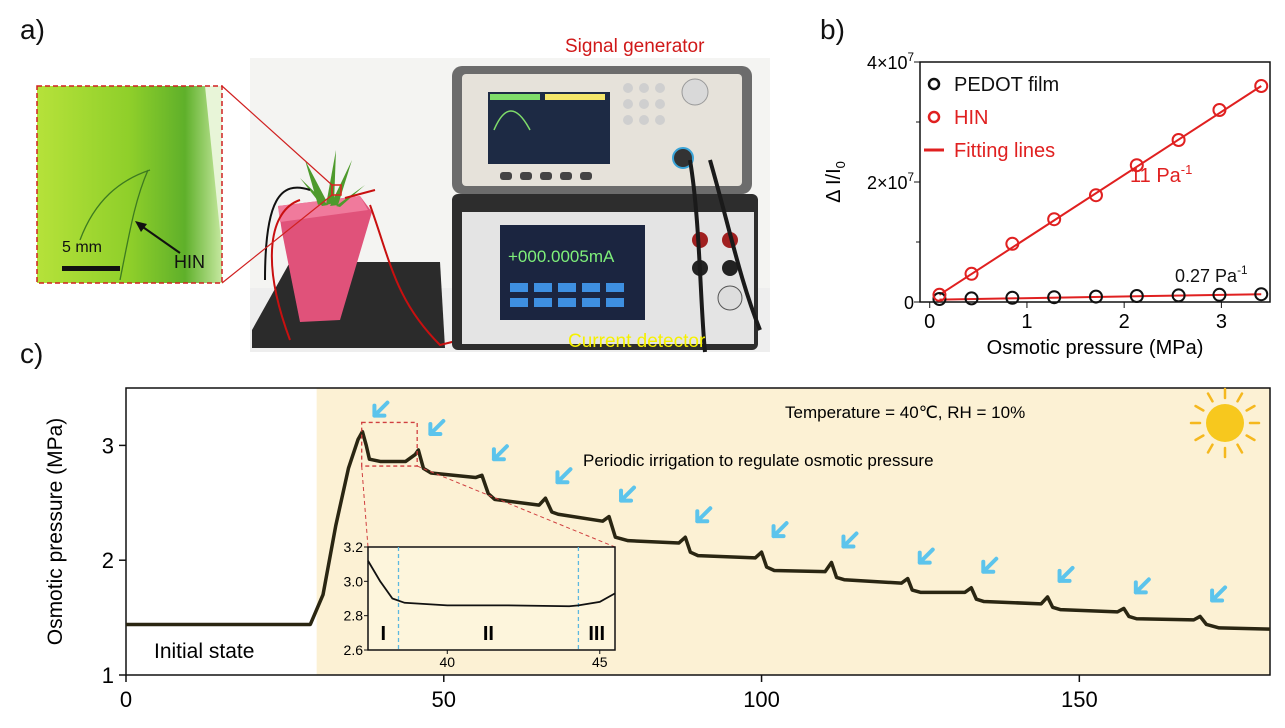  I want to click on x-axis-label: Osmotic pressure (MPa), so click(1095, 348).